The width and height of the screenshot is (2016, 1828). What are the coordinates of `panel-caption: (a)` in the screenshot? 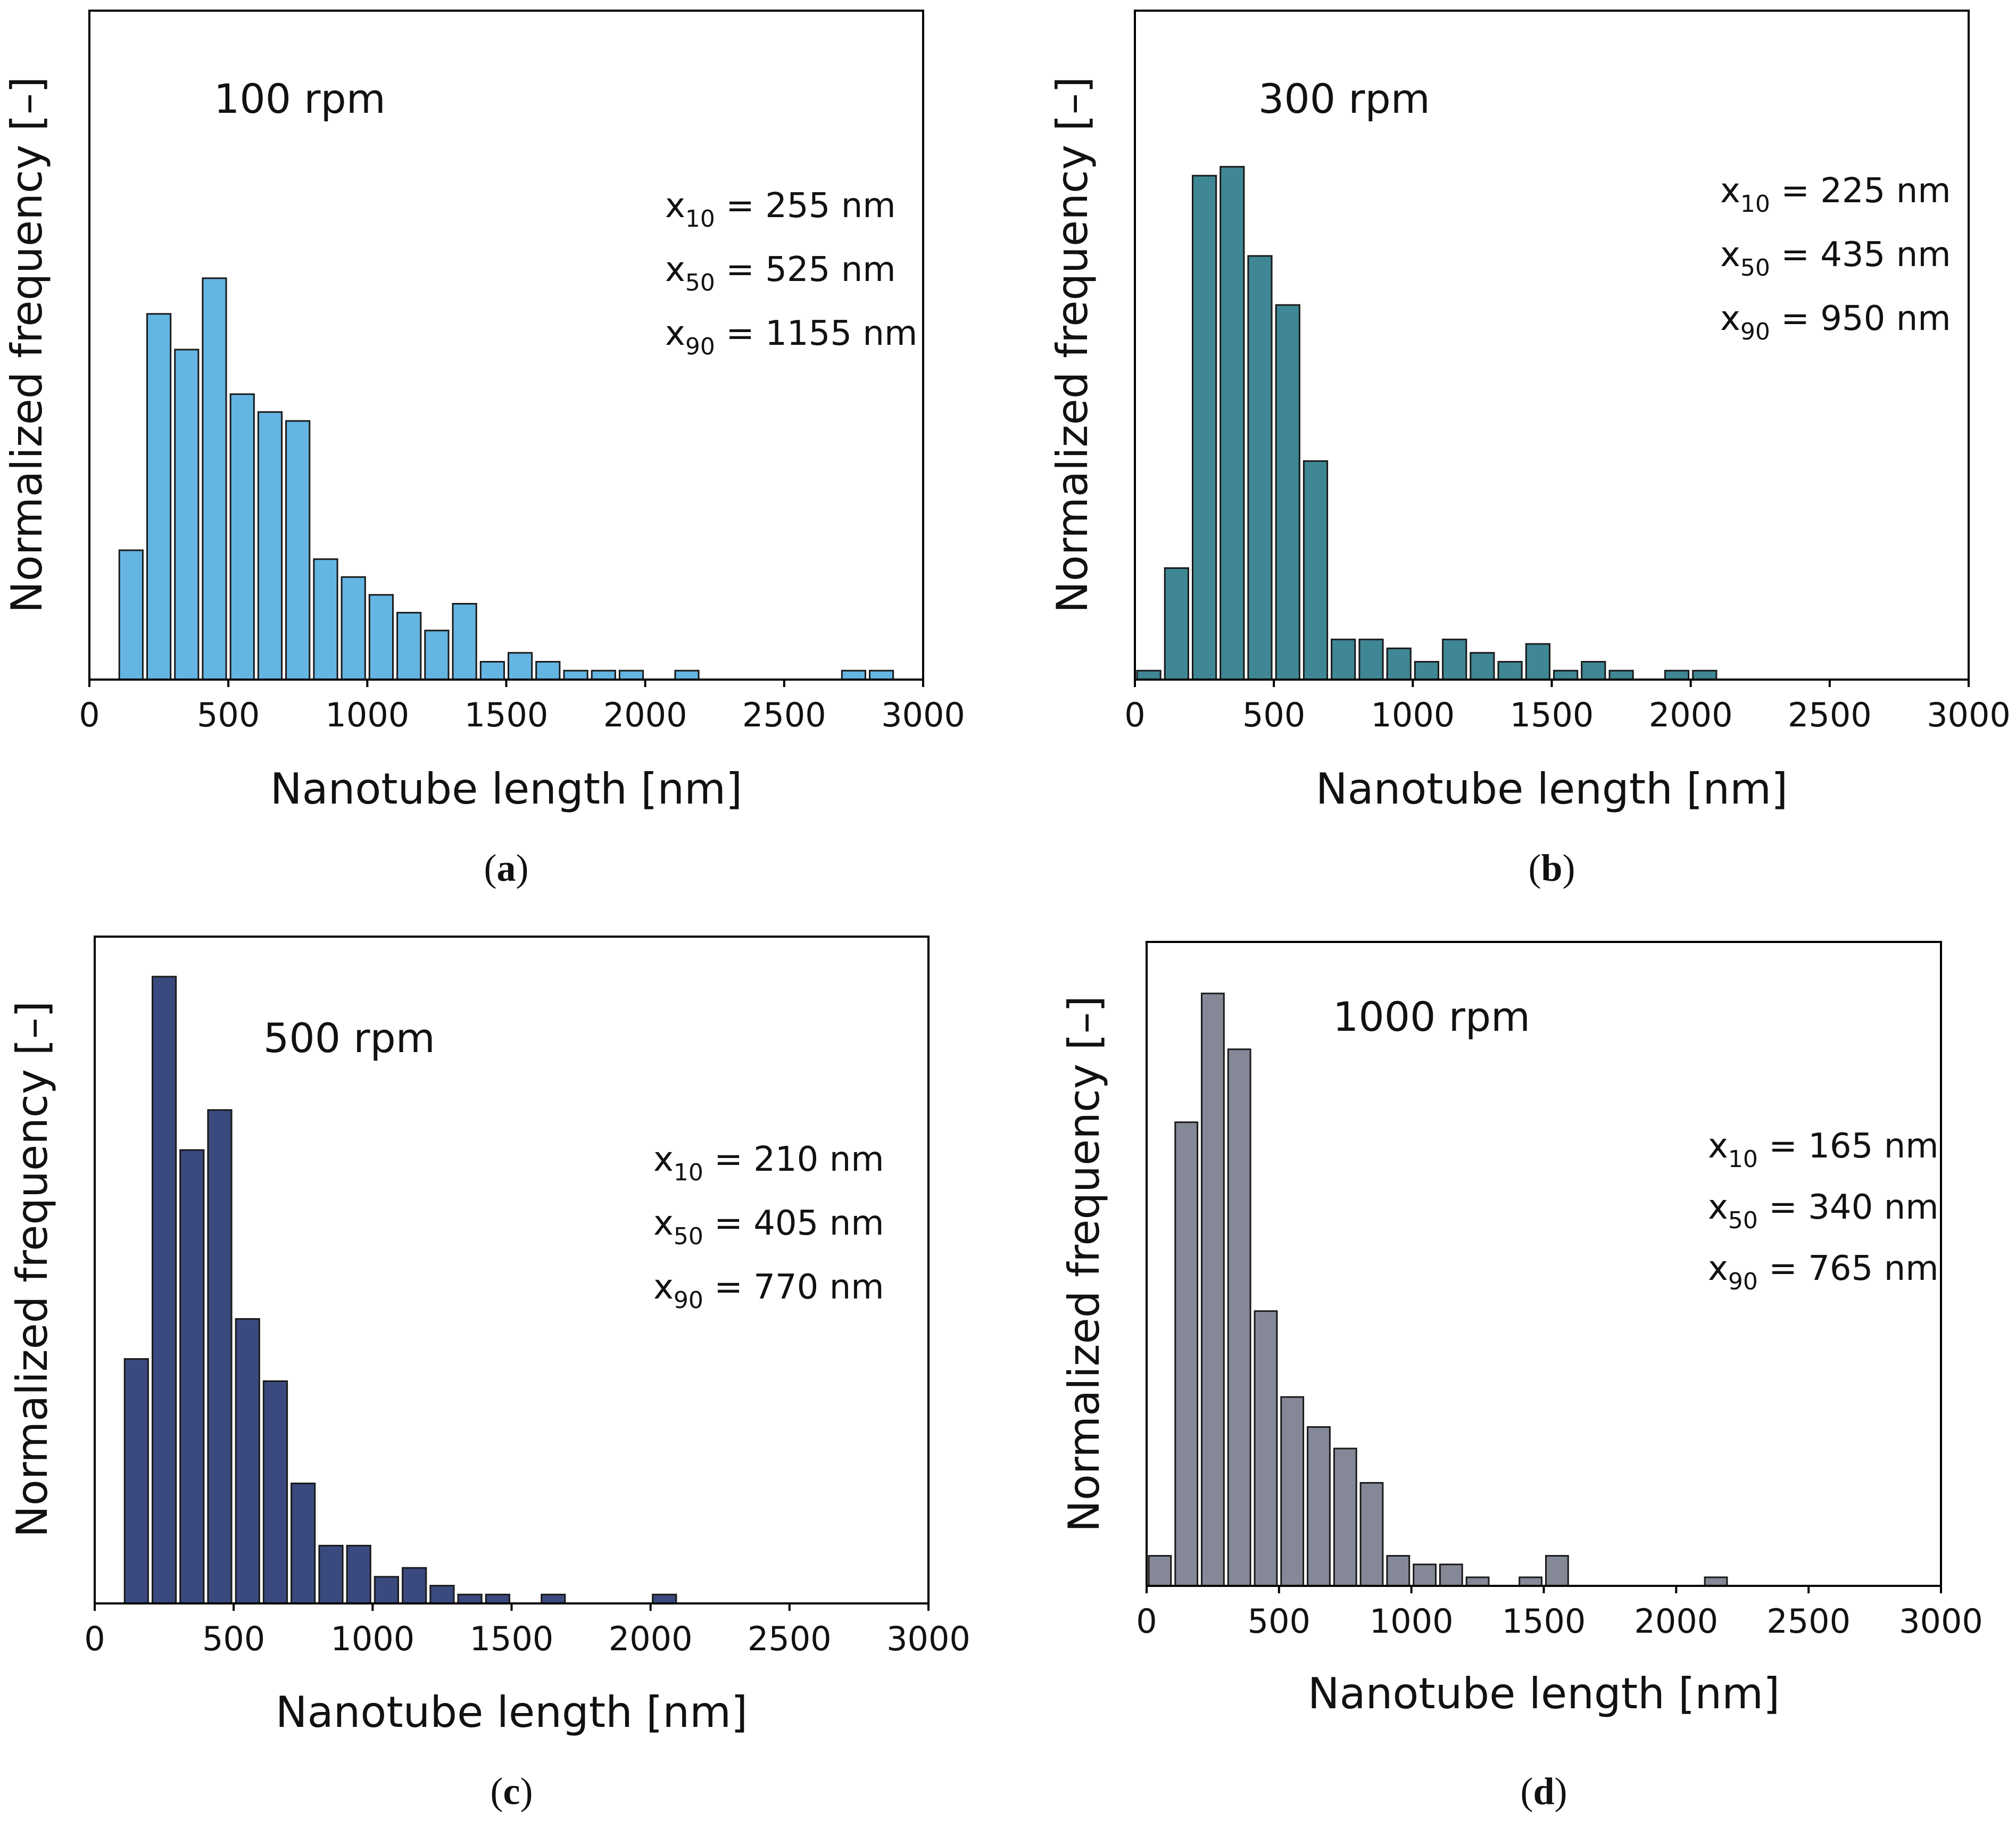 It's located at (507, 868).